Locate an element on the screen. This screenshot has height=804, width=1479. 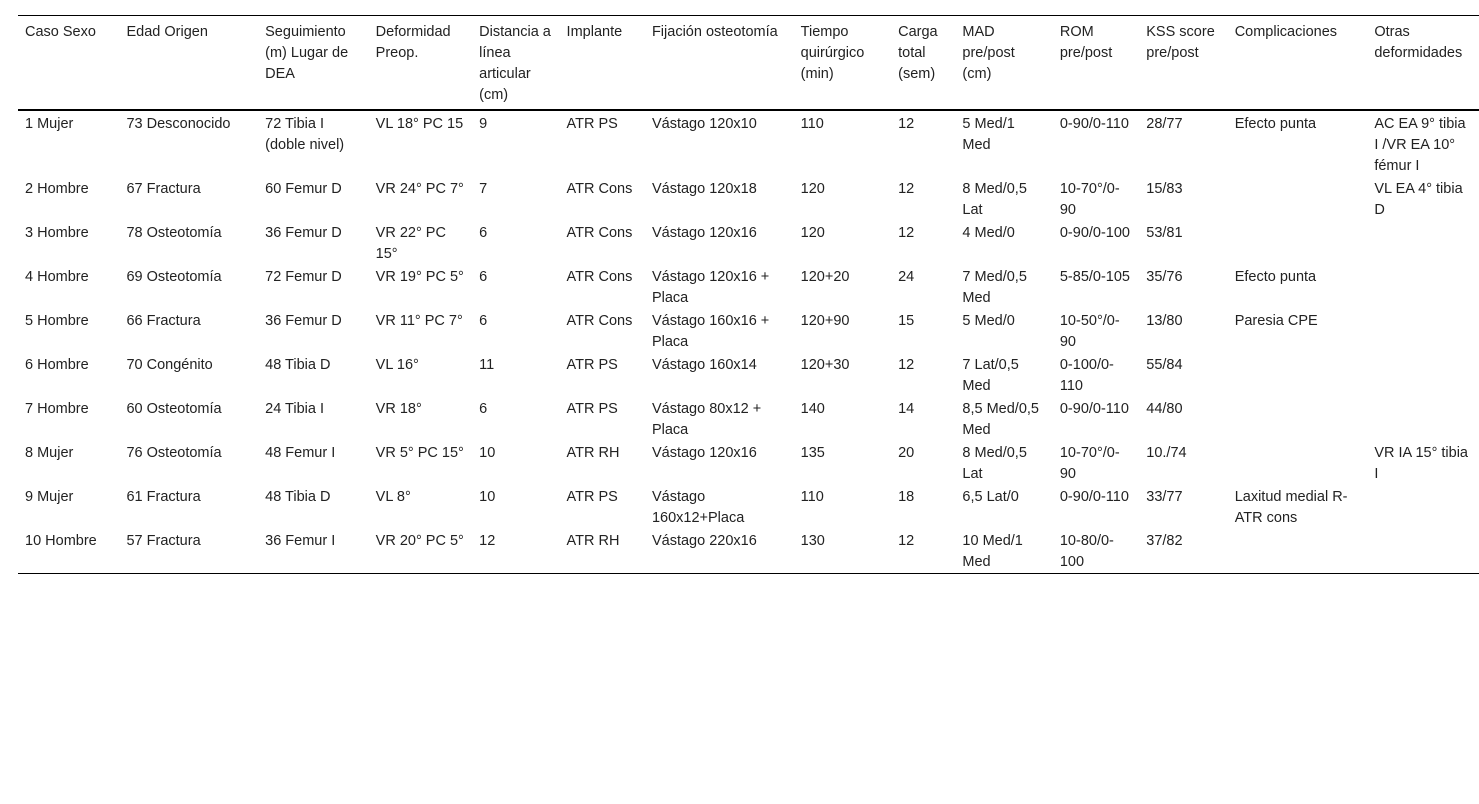
table-cell: 8 Med/0,5 Lat is located at coordinates (994, 463).